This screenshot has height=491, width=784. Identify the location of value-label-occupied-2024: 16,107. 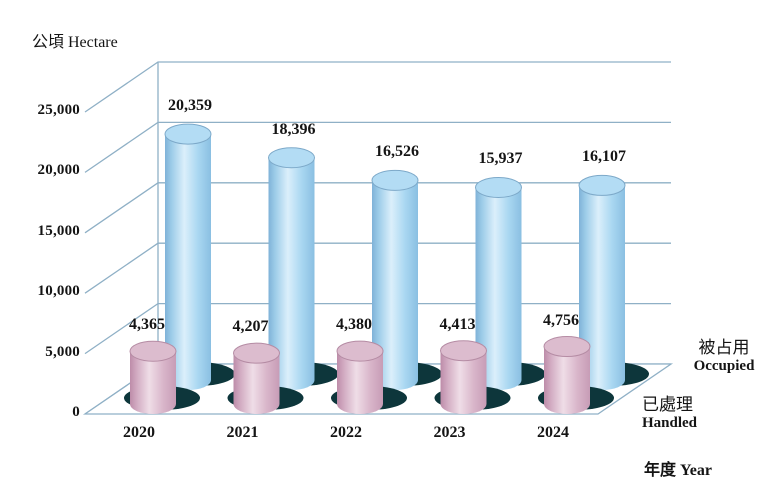
(604, 157).